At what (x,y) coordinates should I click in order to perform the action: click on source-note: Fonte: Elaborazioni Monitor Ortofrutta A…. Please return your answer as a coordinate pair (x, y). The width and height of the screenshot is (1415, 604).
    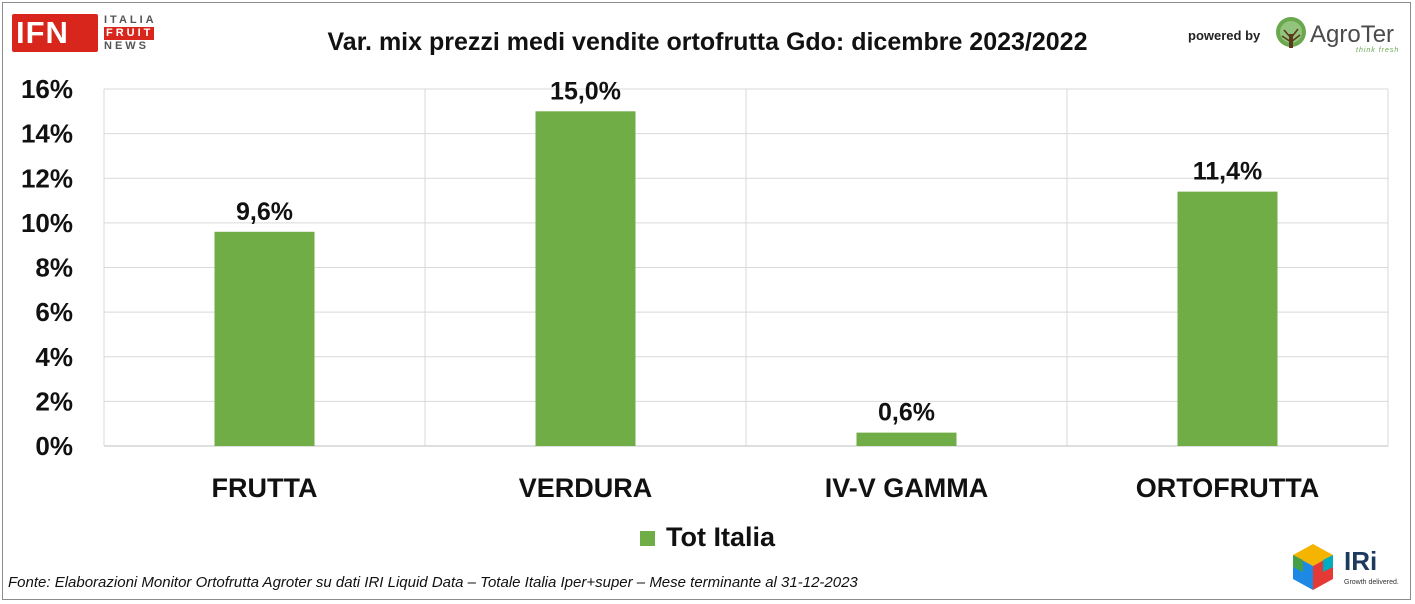
    Looking at the image, I should click on (433, 582).